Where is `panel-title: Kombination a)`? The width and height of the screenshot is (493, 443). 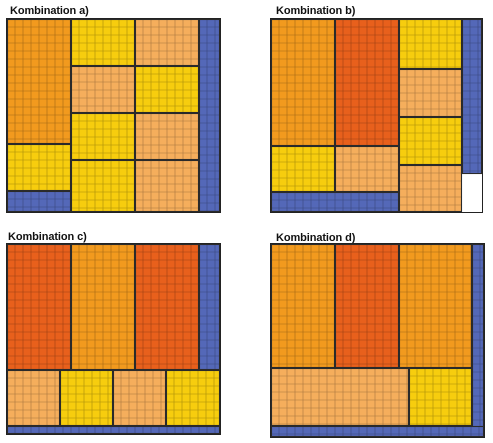 panel-title: Kombination a) is located at coordinates (49, 11).